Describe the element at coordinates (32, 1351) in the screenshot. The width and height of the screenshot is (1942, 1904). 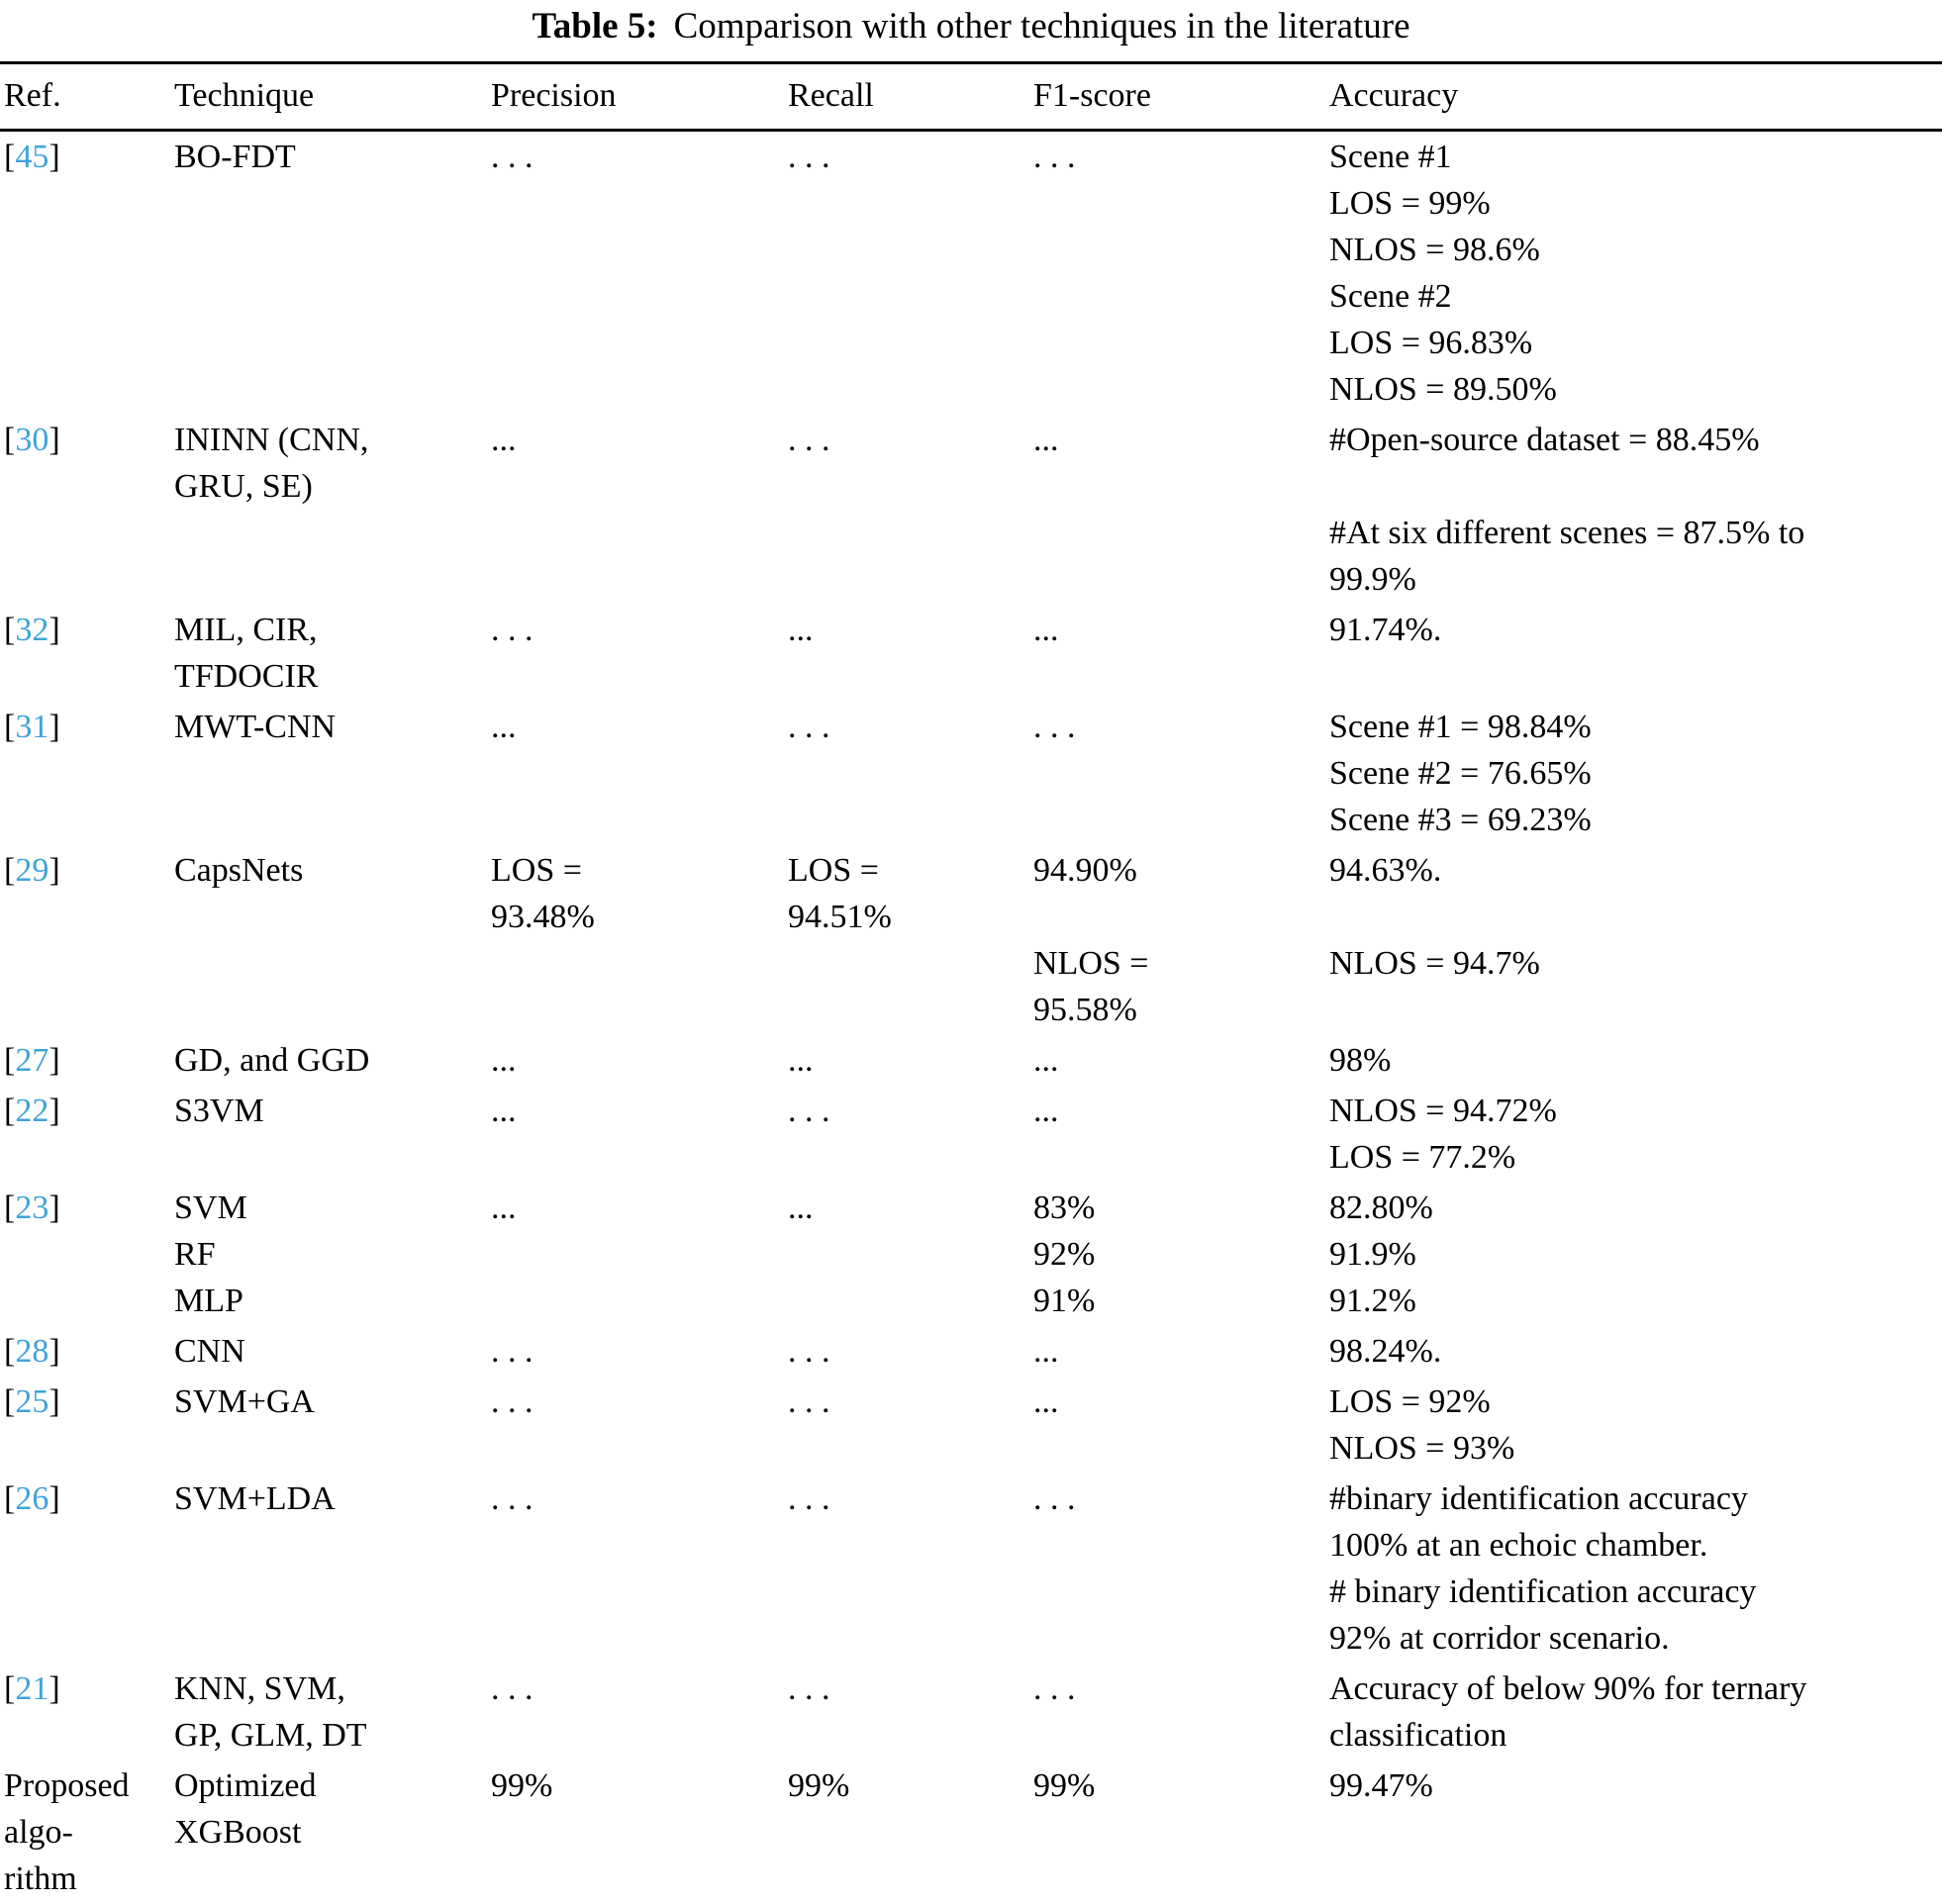
I see `citation-link: 28` at that location.